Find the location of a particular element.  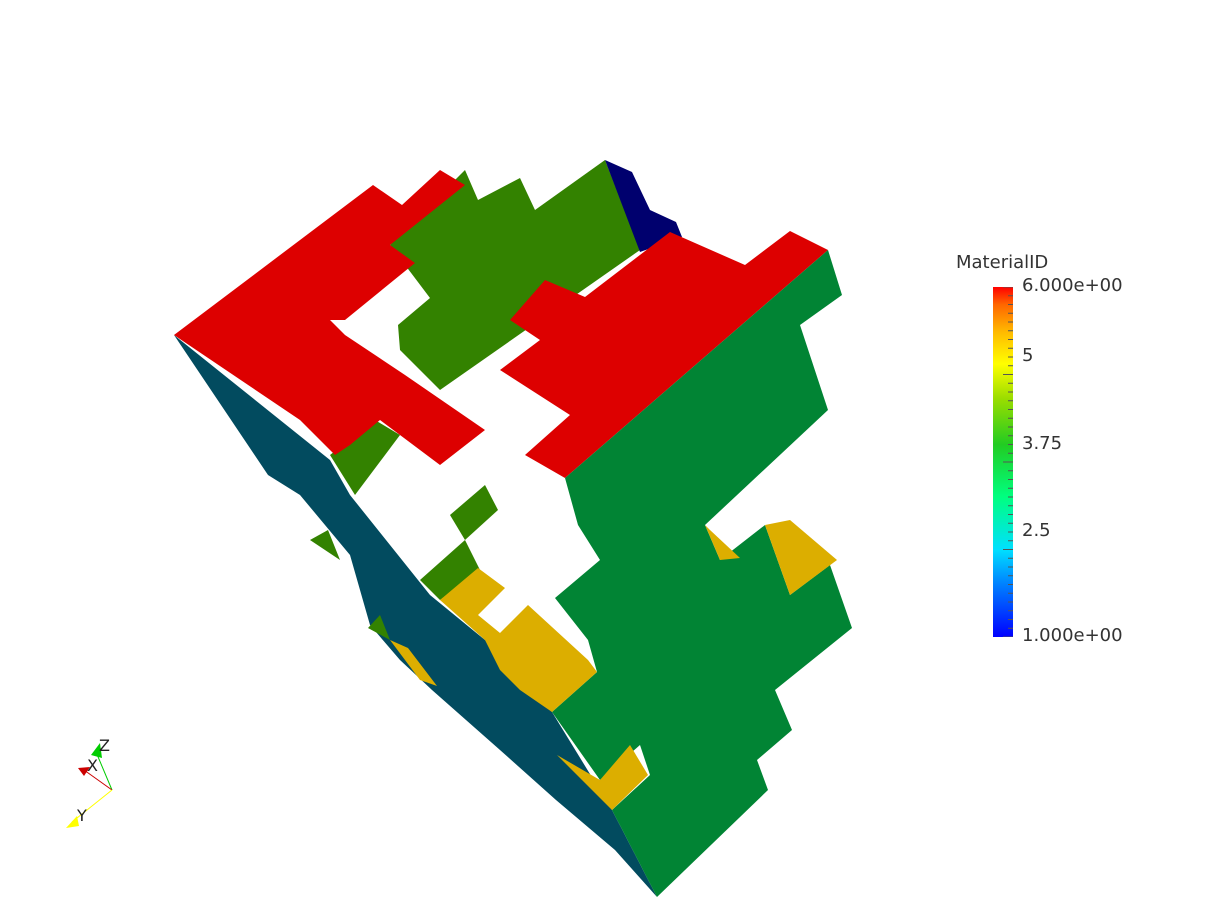

navy-block is located at coordinates (643, 206).